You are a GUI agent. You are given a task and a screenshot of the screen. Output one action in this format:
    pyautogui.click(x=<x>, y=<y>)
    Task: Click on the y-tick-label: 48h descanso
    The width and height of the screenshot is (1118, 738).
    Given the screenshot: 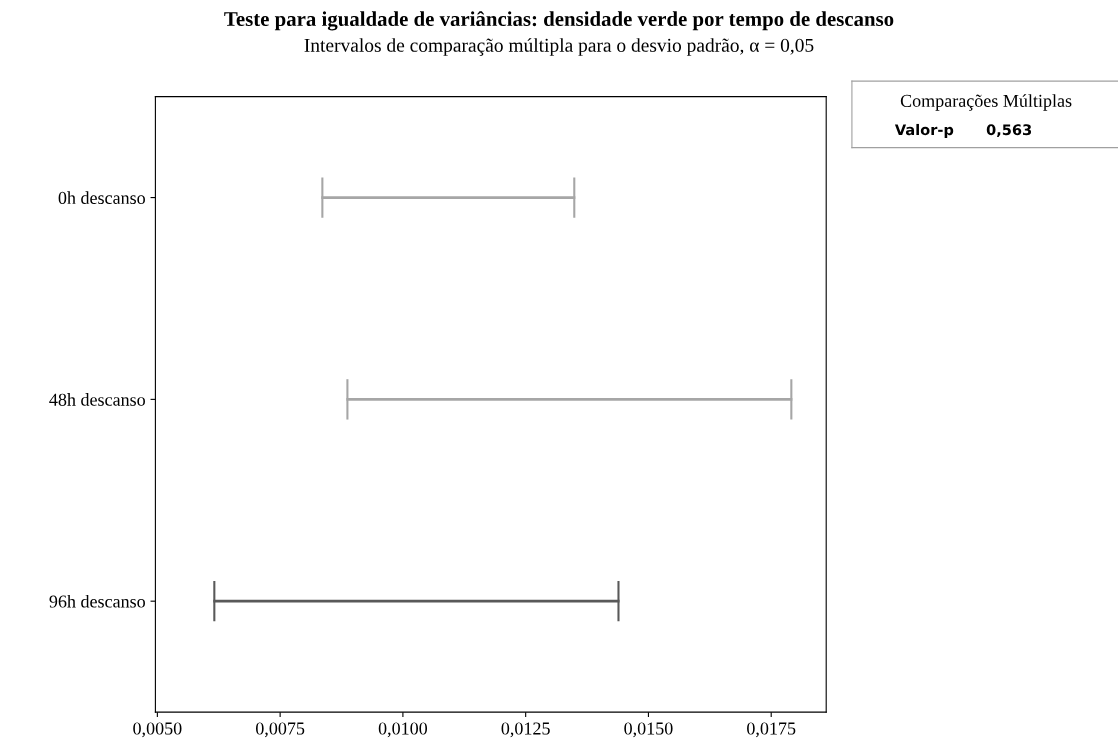 What is the action you would take?
    pyautogui.click(x=97, y=399)
    